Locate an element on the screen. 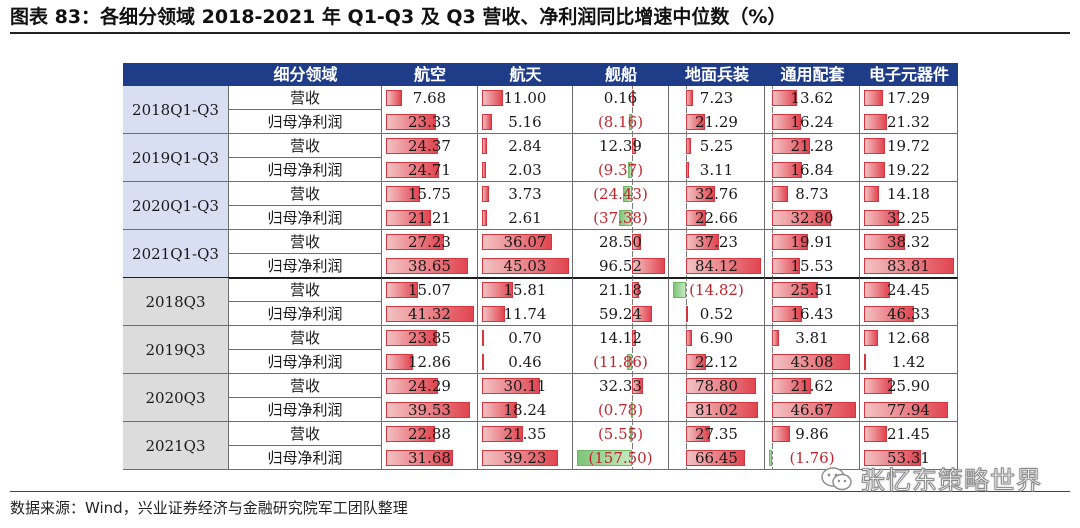 This screenshot has height=528, width=1080. group-label: 2018Q3 is located at coordinates (176, 302).